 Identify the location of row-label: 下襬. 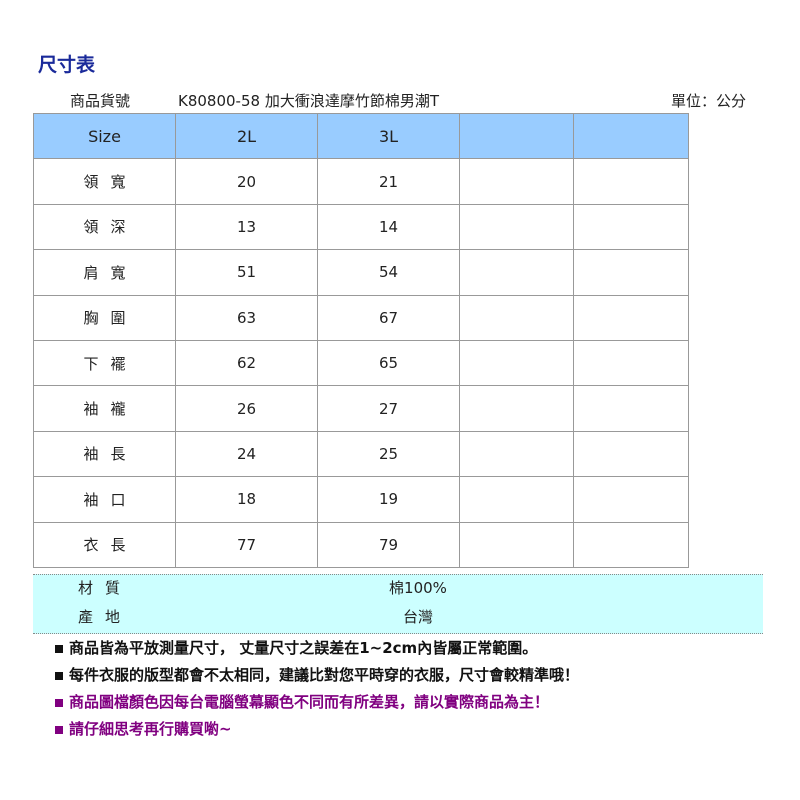
(104, 363).